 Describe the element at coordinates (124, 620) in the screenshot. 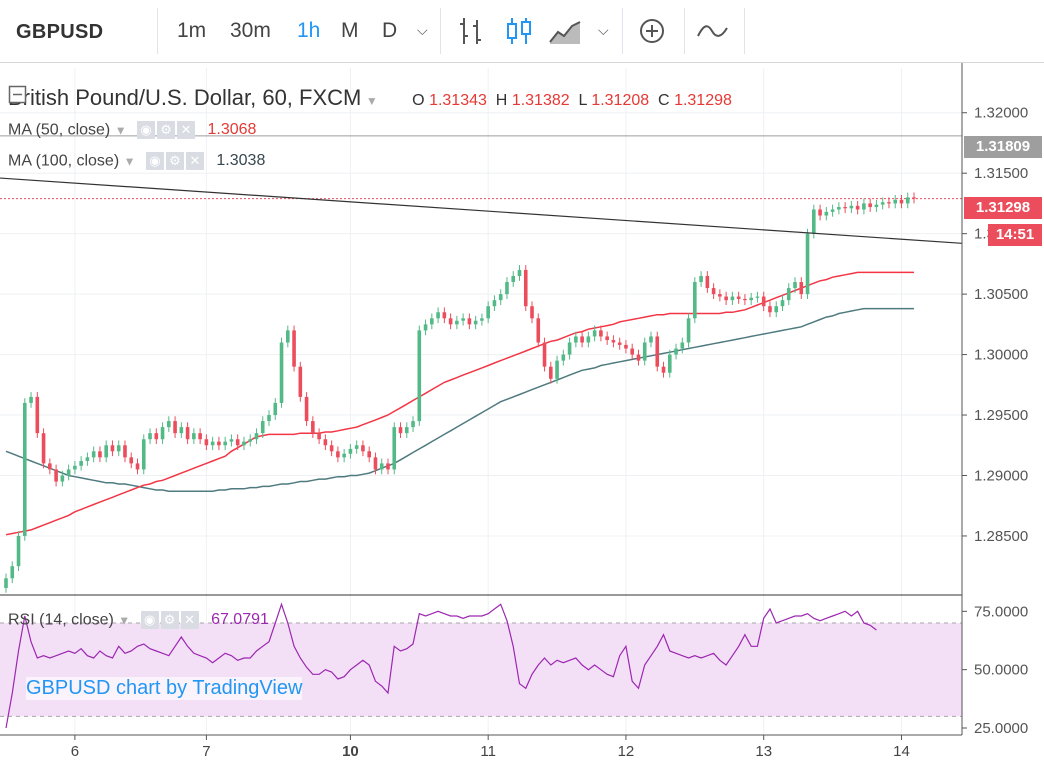

I see `rsi-menu-icon: ▼` at that location.